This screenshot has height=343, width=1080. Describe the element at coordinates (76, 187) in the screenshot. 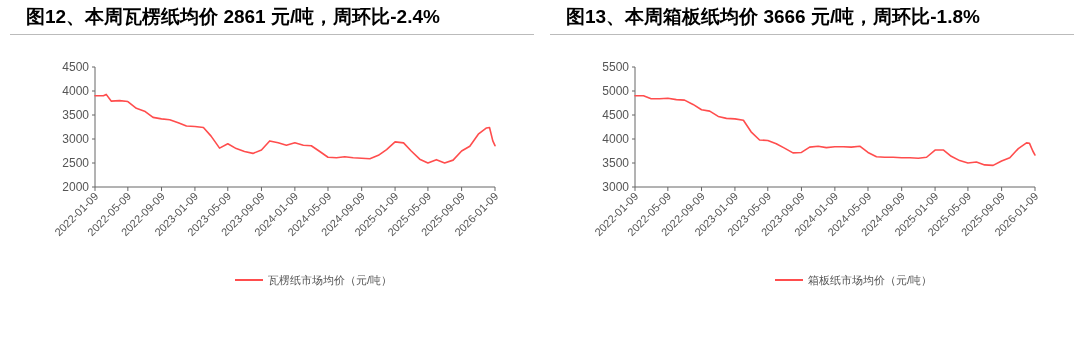

I see `y-tick-label: 2000` at that location.